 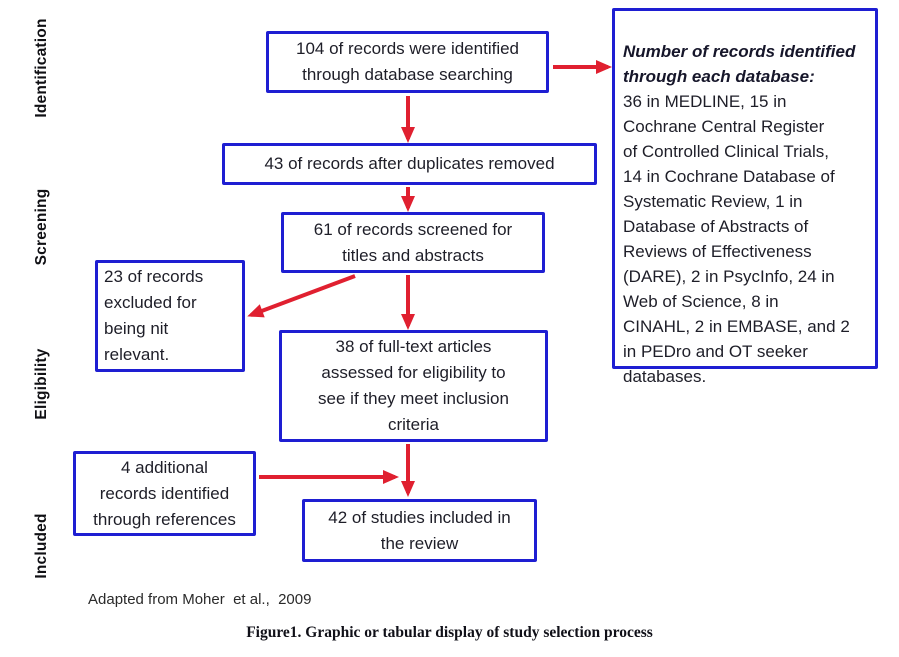 What do you see at coordinates (41, 384) in the screenshot?
I see `stage-label-eligibility: Eligibility` at bounding box center [41, 384].